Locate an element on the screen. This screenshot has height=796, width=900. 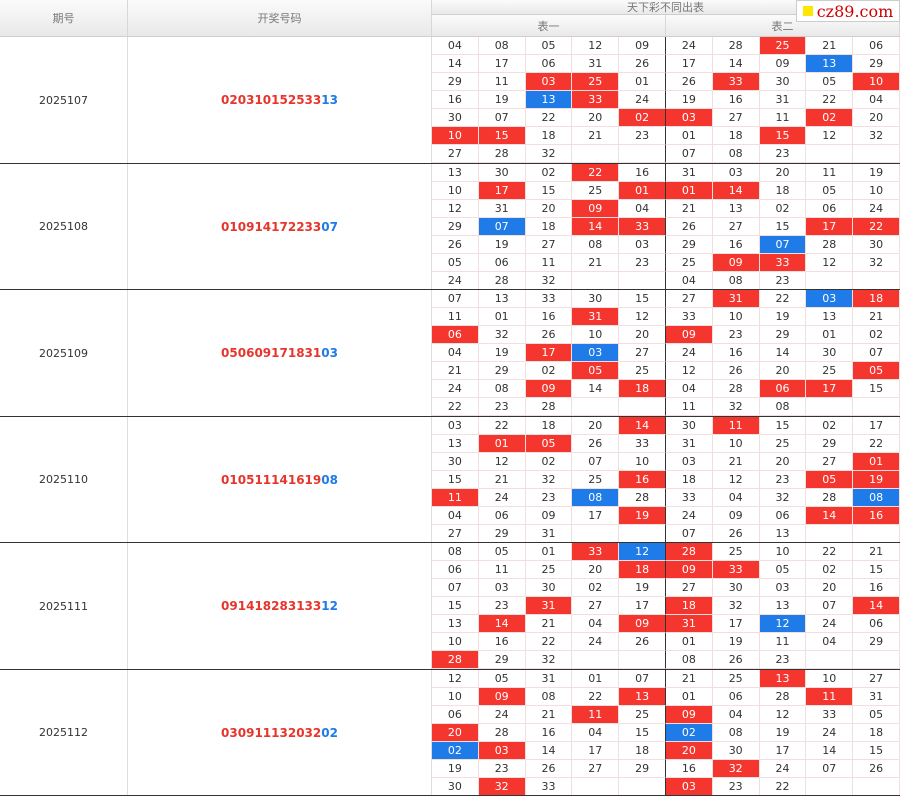
number-cell: 26 is located at coordinates (642, 64).